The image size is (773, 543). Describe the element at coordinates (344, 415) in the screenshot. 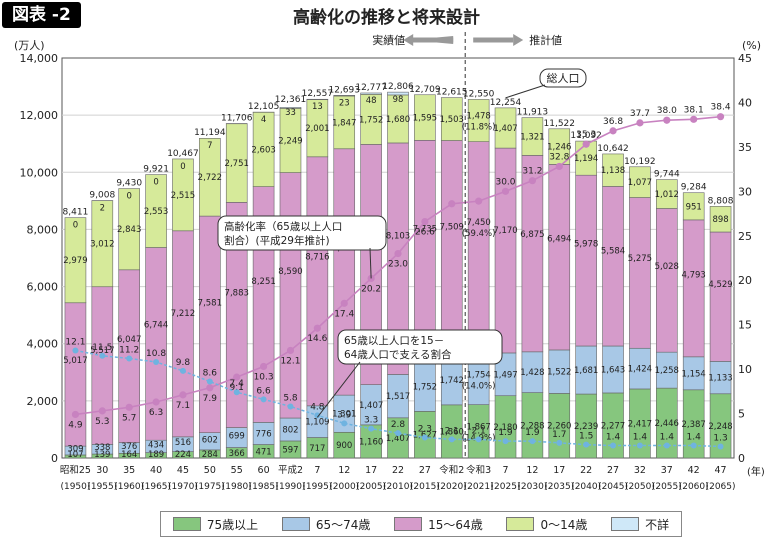

I see `data-label: 1,301` at that location.